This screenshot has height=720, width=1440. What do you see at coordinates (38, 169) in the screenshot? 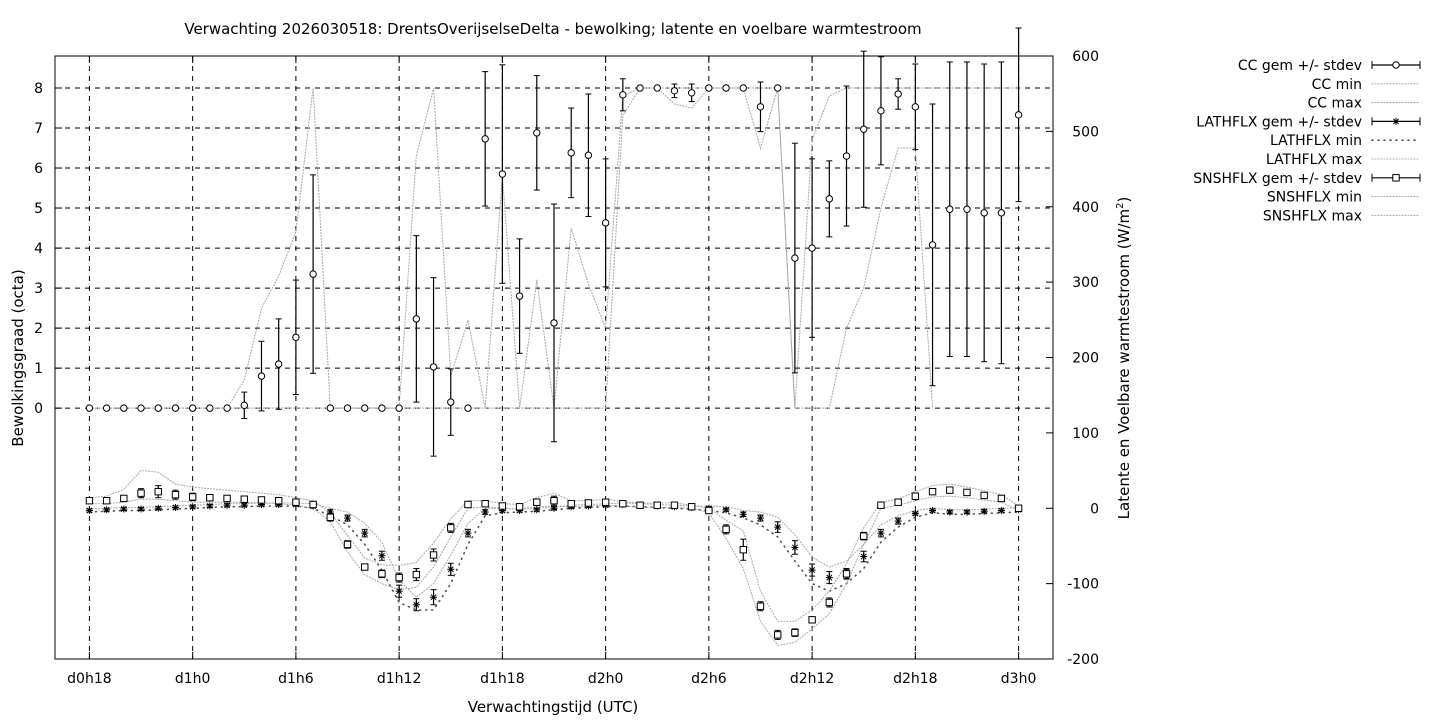
I see `y-tick-label: 6` at bounding box center [38, 169].